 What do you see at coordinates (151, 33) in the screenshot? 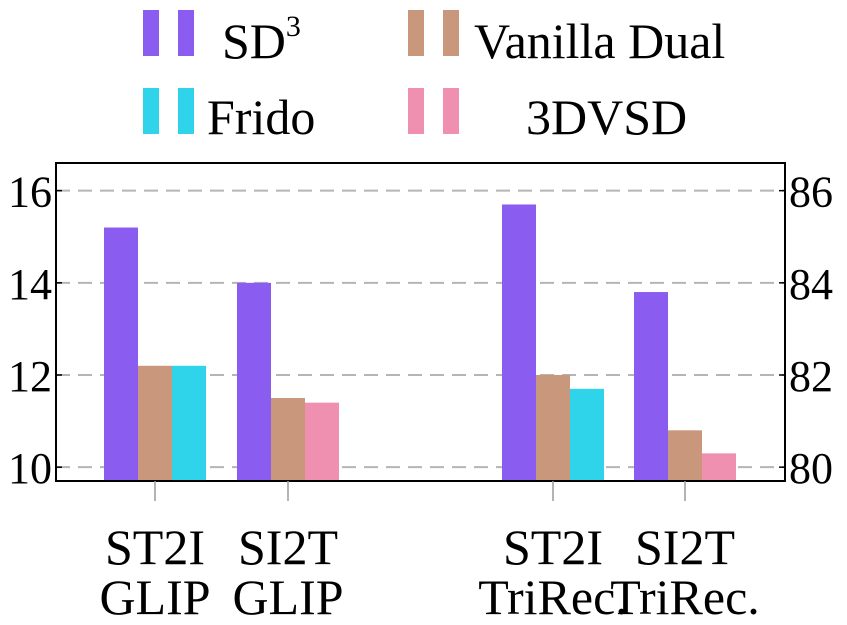
I see `legend-swatch-sd3` at bounding box center [151, 33].